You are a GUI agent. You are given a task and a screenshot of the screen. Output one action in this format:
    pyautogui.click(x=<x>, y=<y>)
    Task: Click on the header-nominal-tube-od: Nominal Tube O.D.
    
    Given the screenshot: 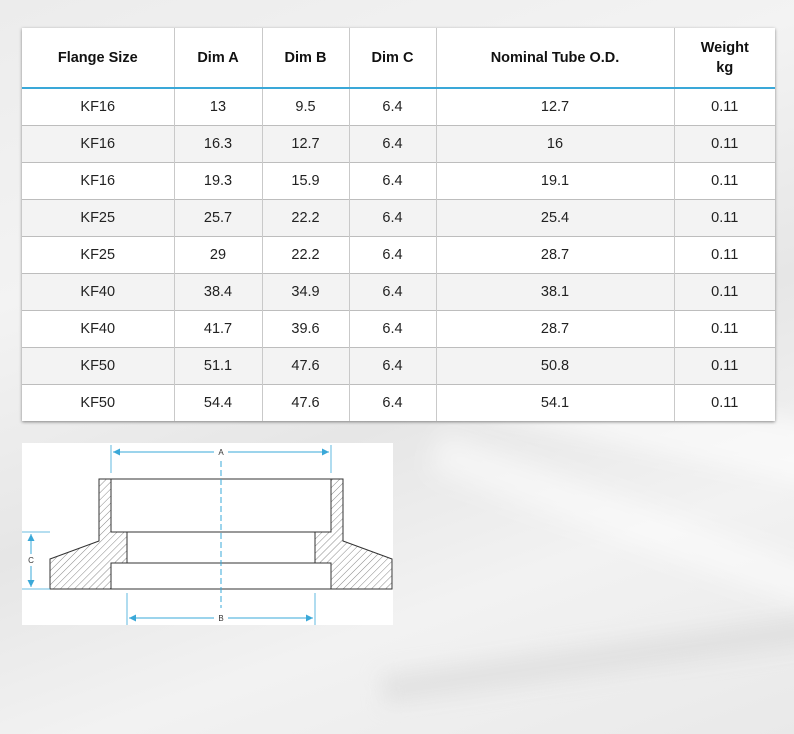 What is the action you would take?
    pyautogui.click(x=555, y=58)
    